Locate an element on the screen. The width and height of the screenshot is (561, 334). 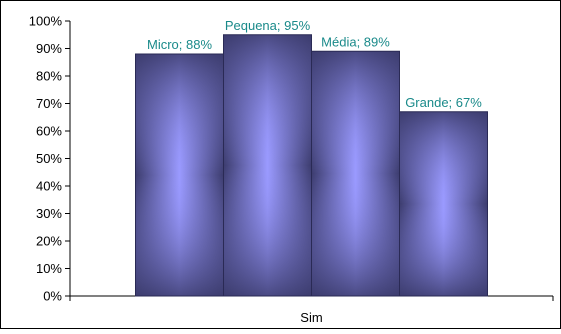
data-label: Micro; 88% is located at coordinates (179, 44).